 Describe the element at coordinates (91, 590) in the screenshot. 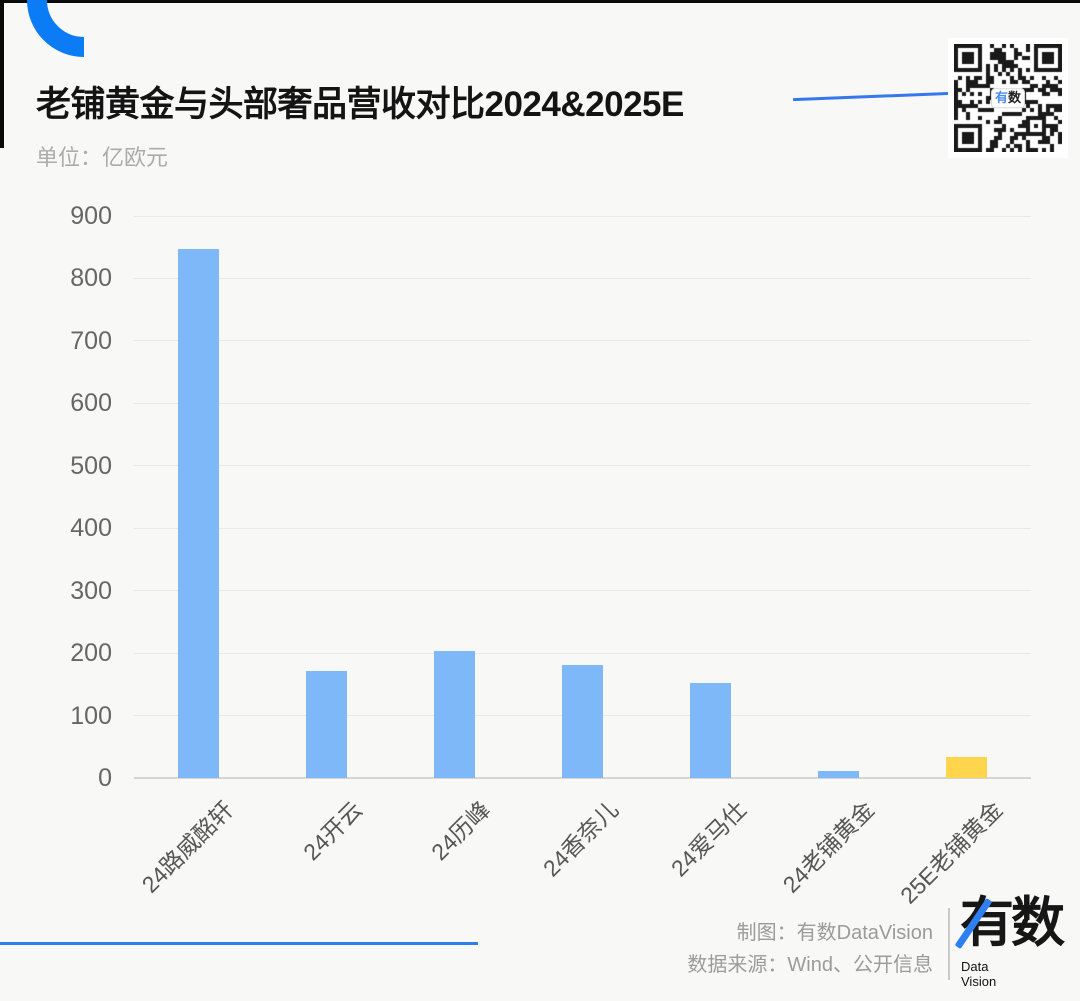

I see `y-tick-label: 300` at that location.